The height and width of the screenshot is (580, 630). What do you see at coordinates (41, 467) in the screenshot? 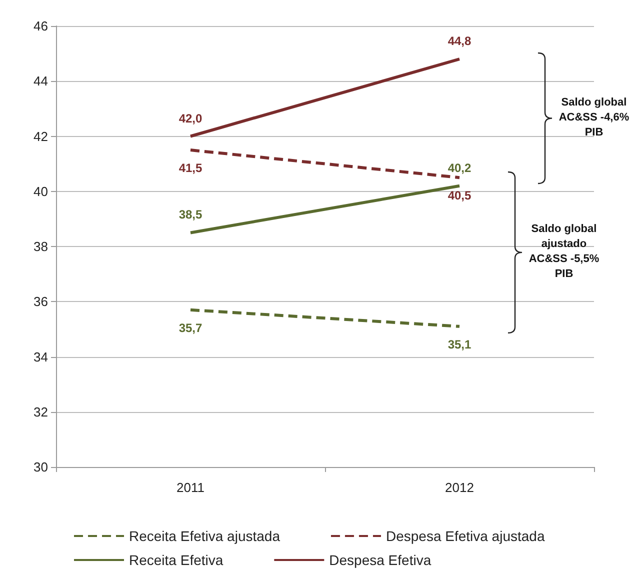
I see `y-tick-label: 30` at bounding box center [41, 467].